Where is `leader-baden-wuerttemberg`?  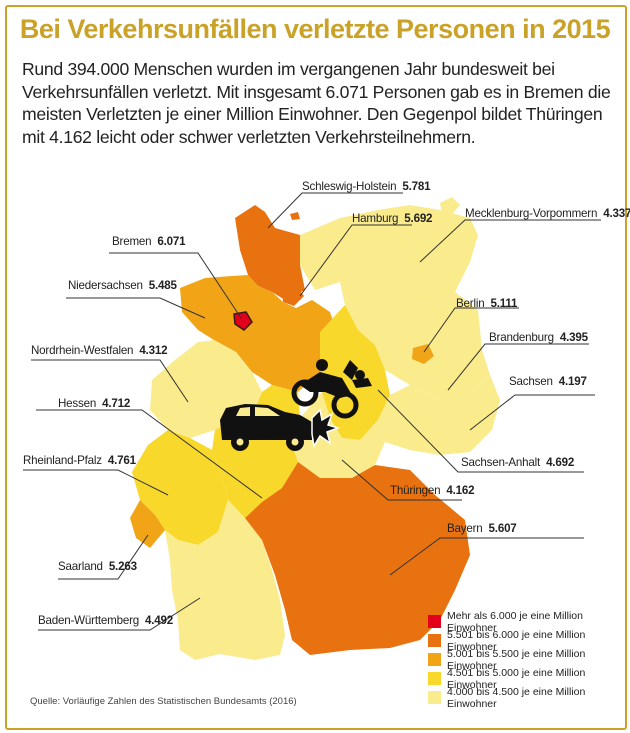
leader-baden-wuerttemberg is located at coordinates (119, 614).